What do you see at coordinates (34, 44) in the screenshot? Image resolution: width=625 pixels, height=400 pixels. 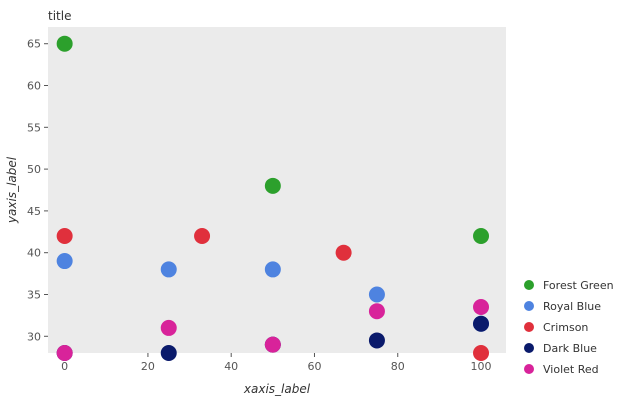 I see `y-tick-label: 65` at bounding box center [34, 44].